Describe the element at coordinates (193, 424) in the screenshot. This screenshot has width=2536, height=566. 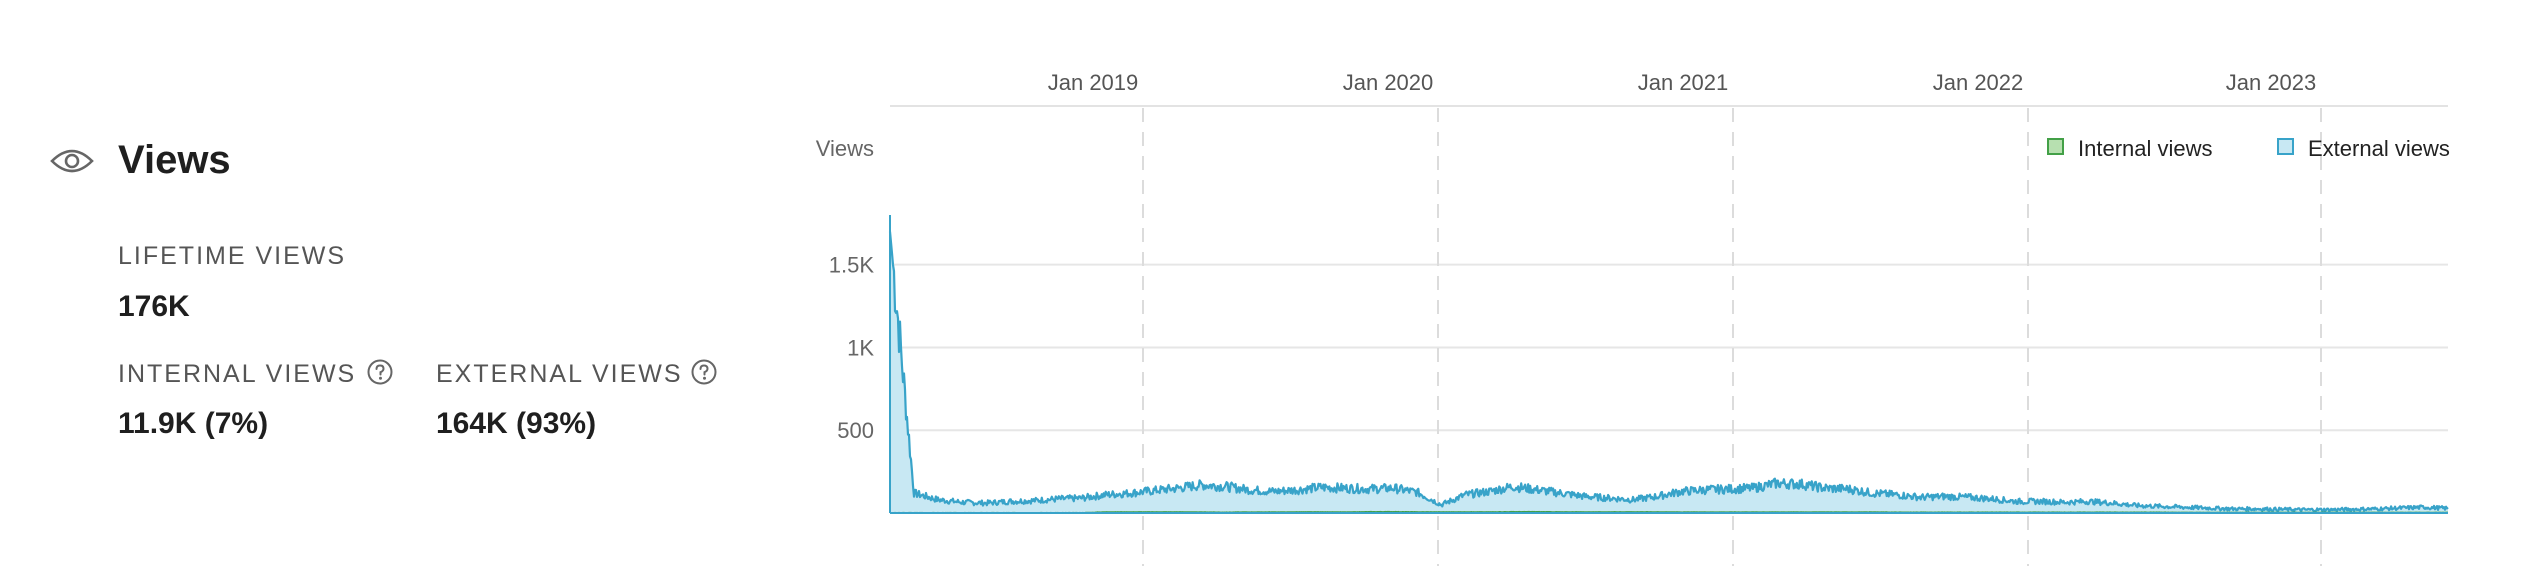
I see `internal-views-value: 11.9K (7%)` at that location.